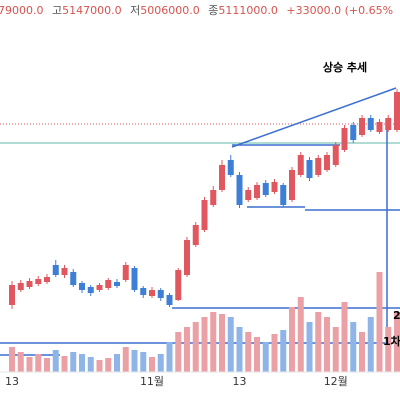 Image resolution: width=400 pixels, height=400 pixels. I want to click on annotation-label: 상승 추세, so click(345, 67).